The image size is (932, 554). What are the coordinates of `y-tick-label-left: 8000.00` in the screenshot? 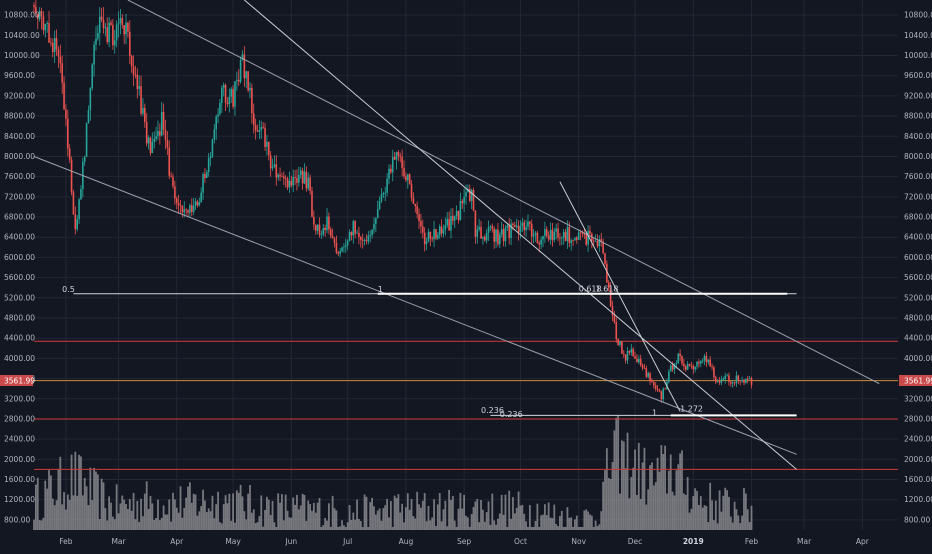 It's located at (19, 156).